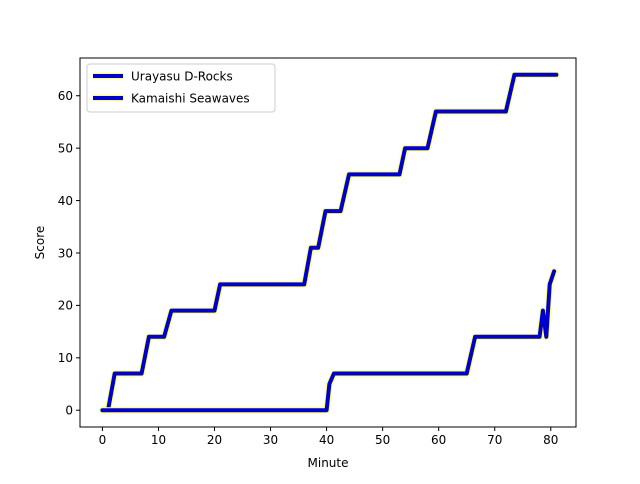  What do you see at coordinates (438, 440) in the screenshot?
I see `x-tick-label: 60` at bounding box center [438, 440].